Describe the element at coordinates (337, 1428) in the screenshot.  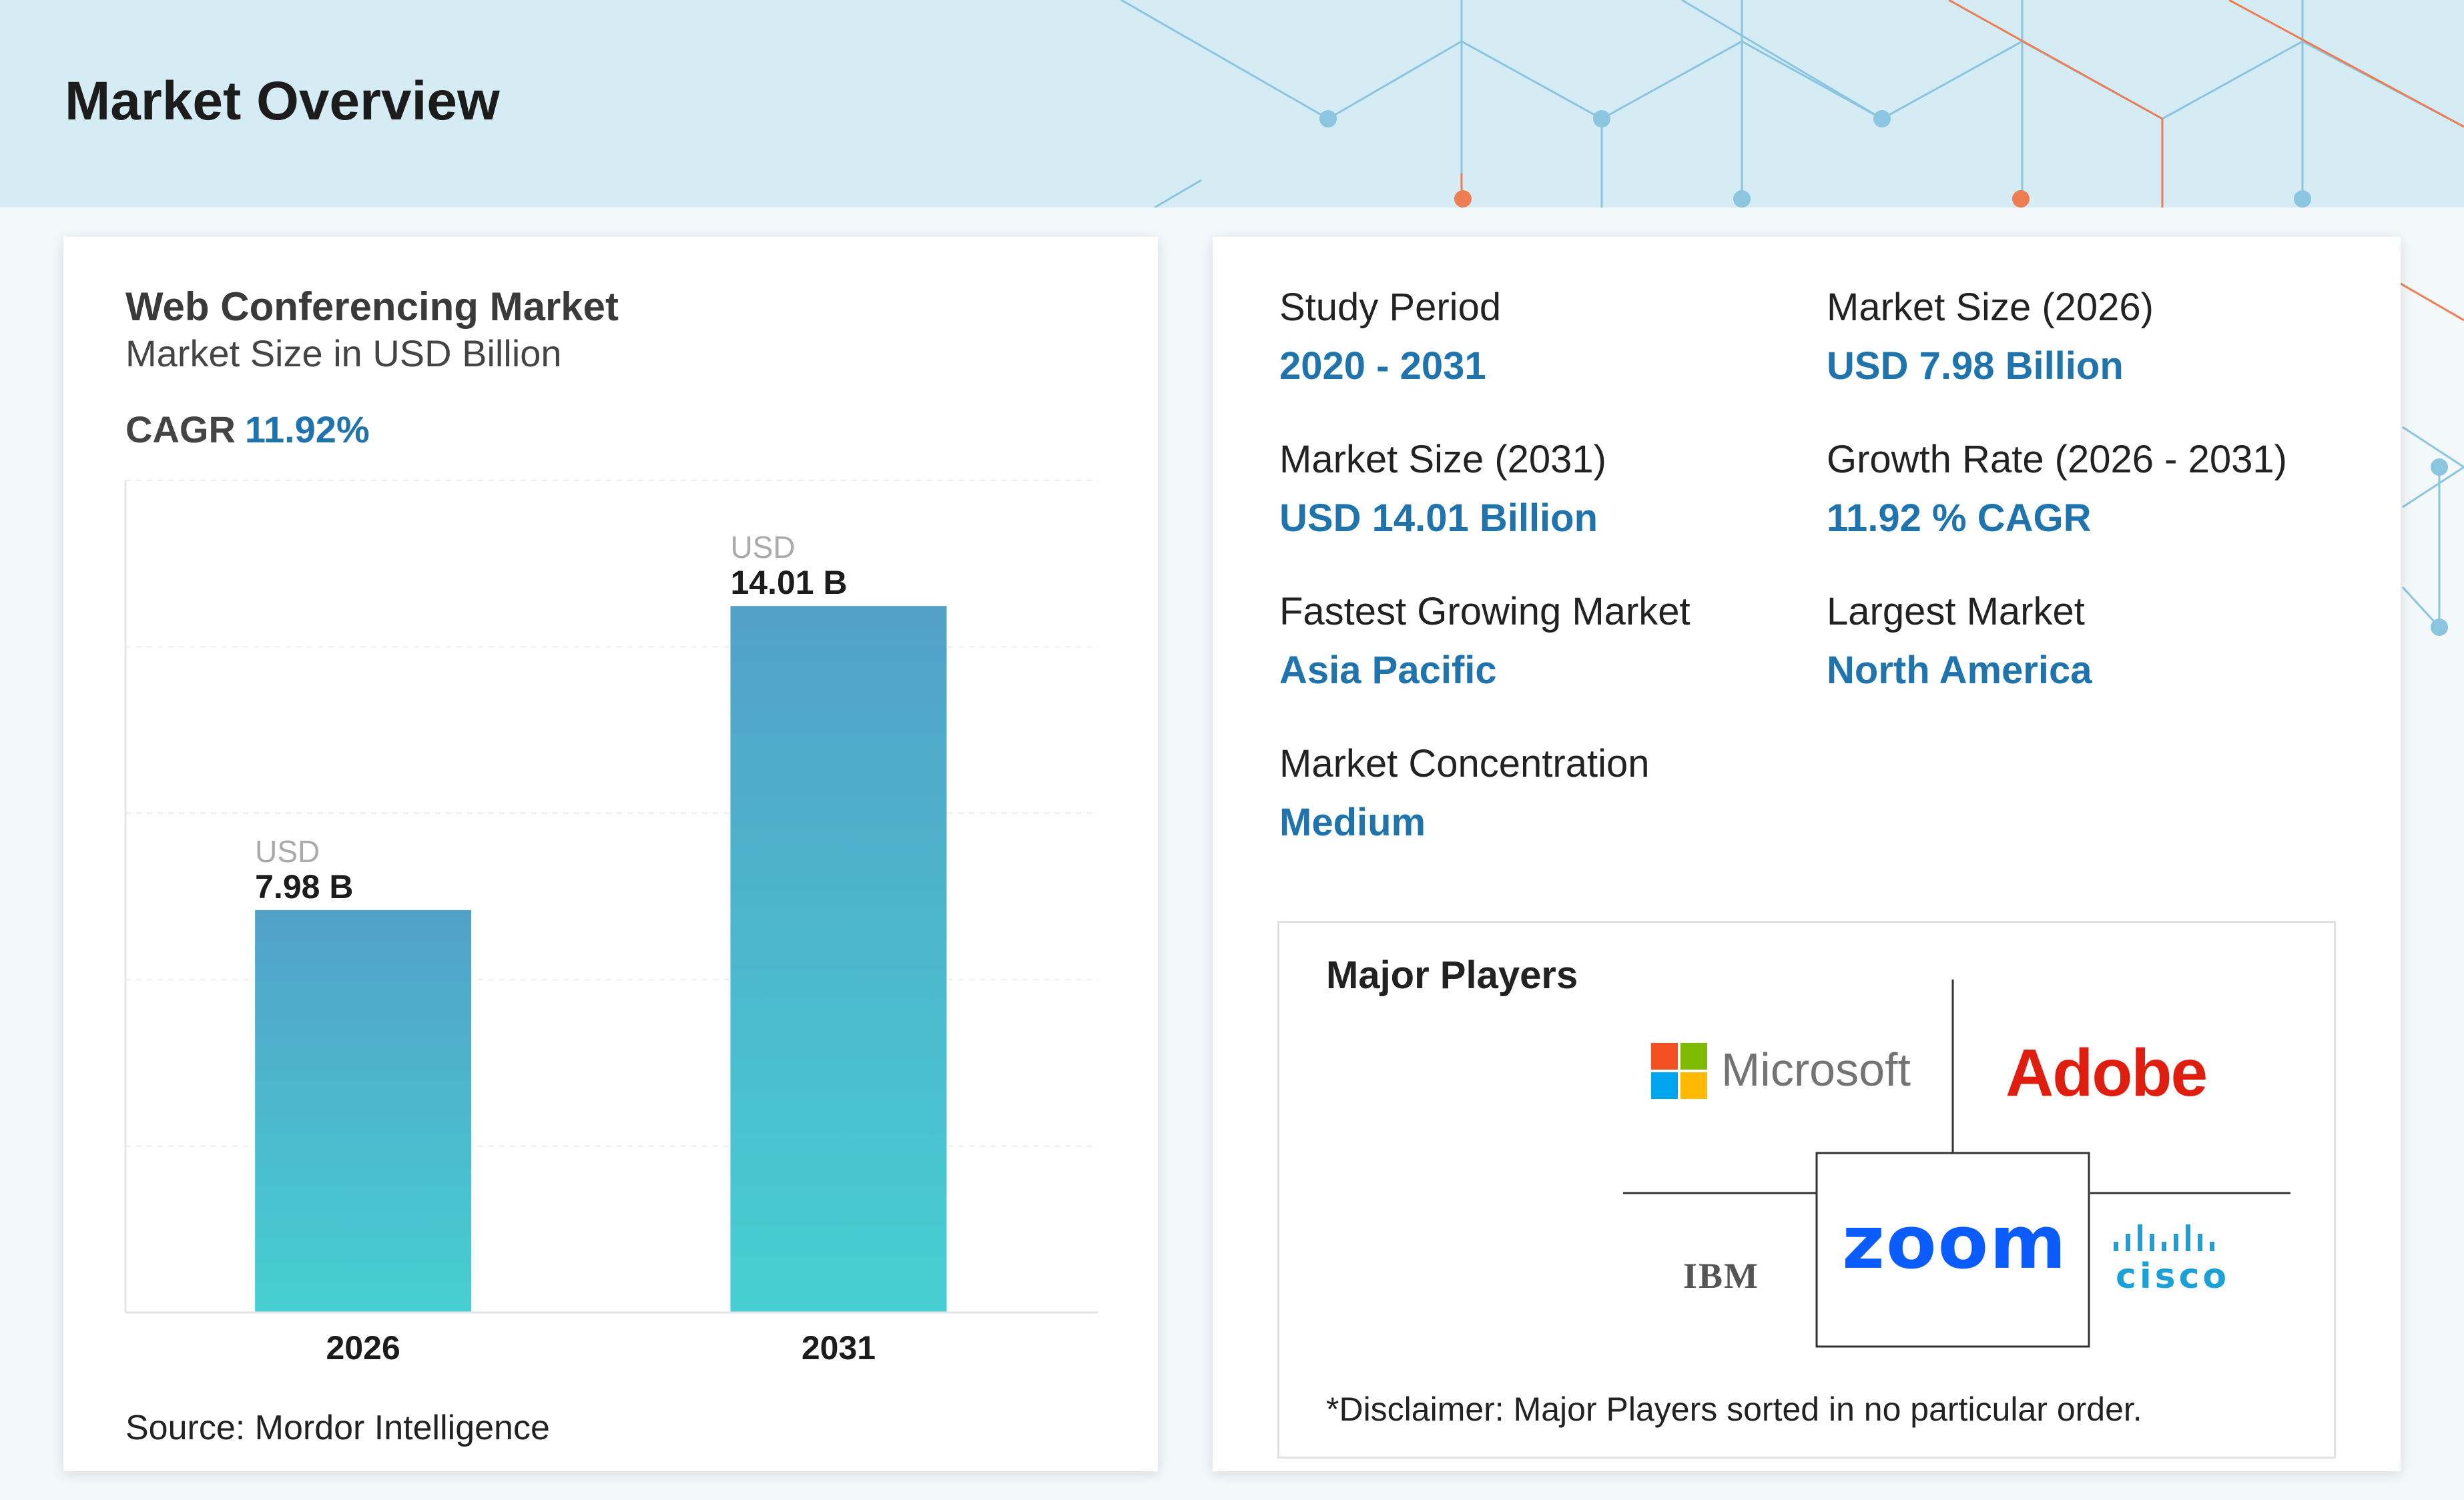
I see `source-note: Source: Mordor Intelligence` at that location.